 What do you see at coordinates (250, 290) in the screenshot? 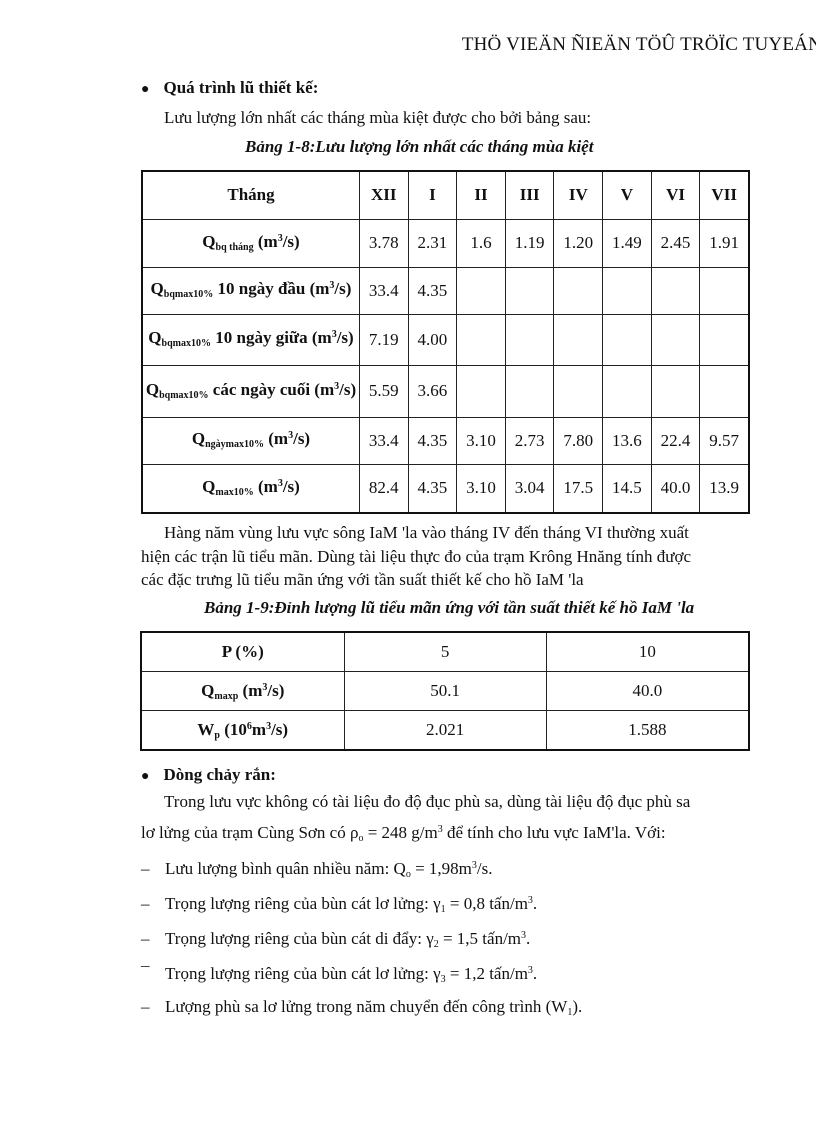
I see `row-label: Qbqmax10% 10 ngày đầu (m3/s)` at bounding box center [250, 290].